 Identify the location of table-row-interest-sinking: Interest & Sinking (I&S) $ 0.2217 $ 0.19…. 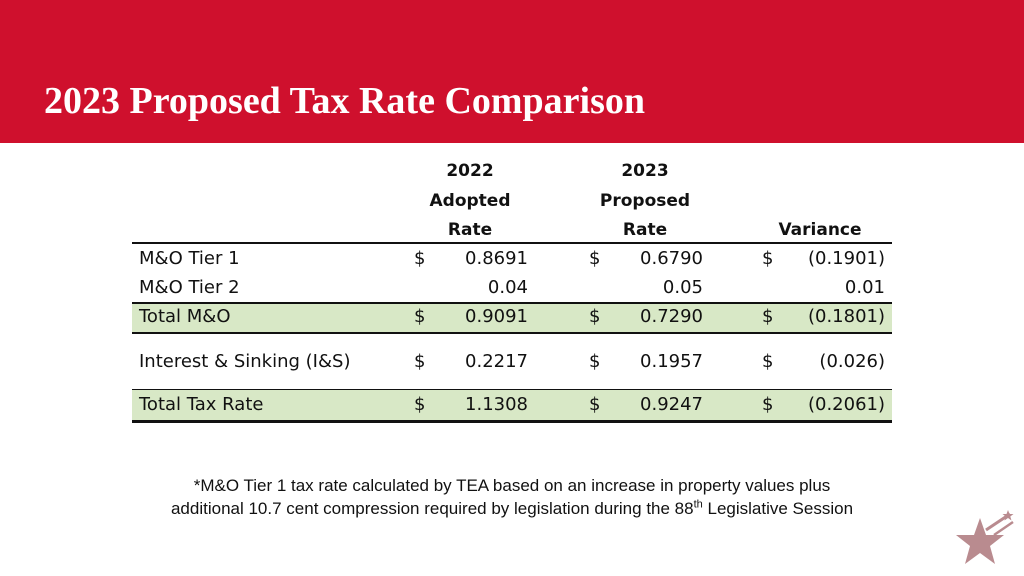
(512, 365).